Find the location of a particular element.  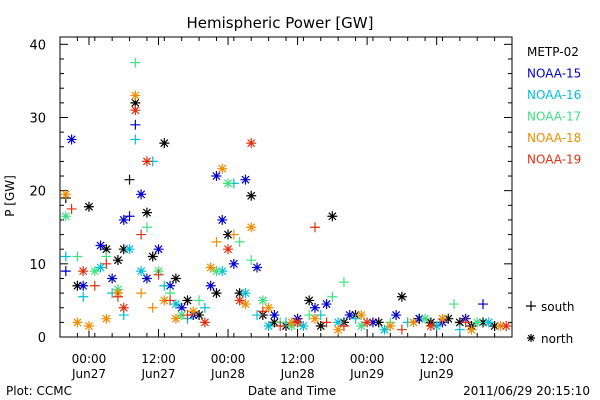

y-tick-label: 20 is located at coordinates (37, 192).